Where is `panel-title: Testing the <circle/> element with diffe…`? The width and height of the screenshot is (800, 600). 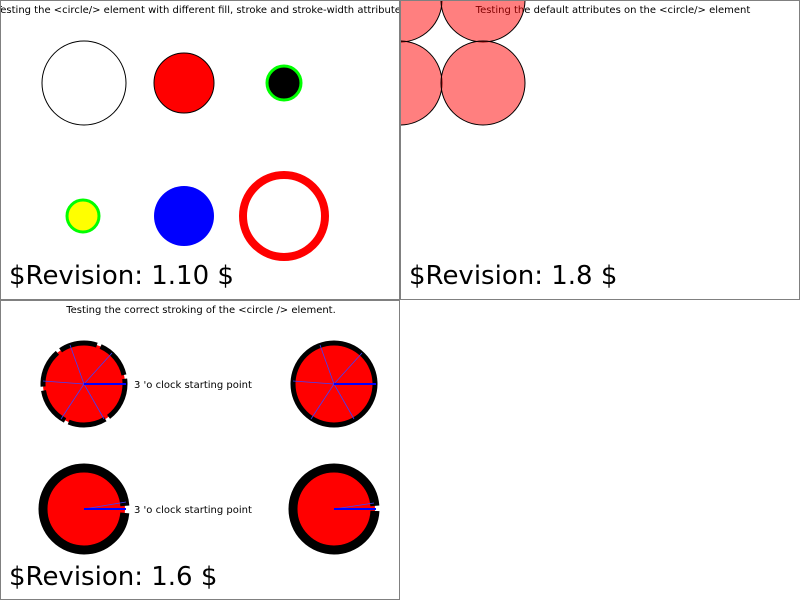
panel-title: Testing the <circle/> element with diffe… is located at coordinates (200, 10).